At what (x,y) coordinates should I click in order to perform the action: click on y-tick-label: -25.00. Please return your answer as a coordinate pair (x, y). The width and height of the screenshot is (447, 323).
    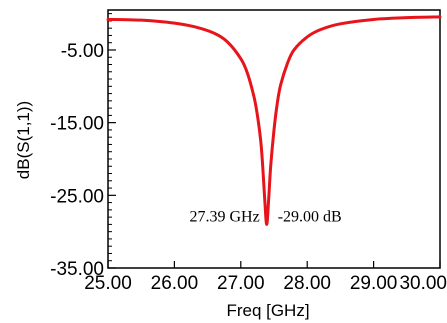
    Looking at the image, I should click on (77, 196).